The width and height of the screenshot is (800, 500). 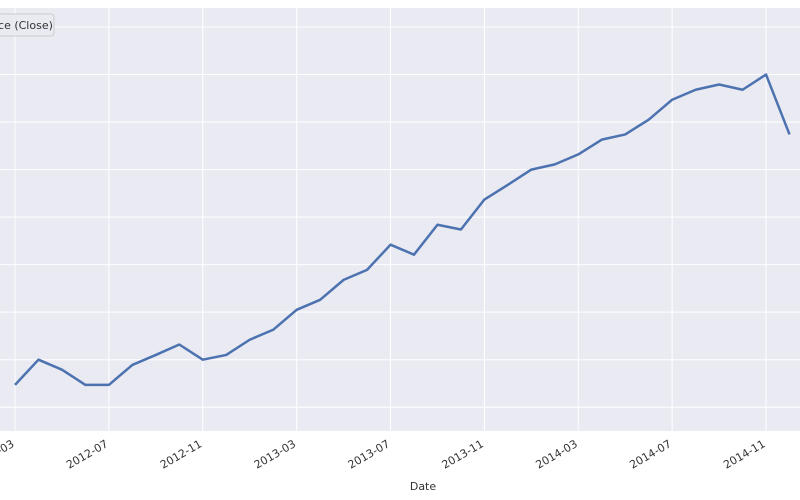 What do you see at coordinates (744, 454) in the screenshot?
I see `x-tick-label: 2014-11` at bounding box center [744, 454].